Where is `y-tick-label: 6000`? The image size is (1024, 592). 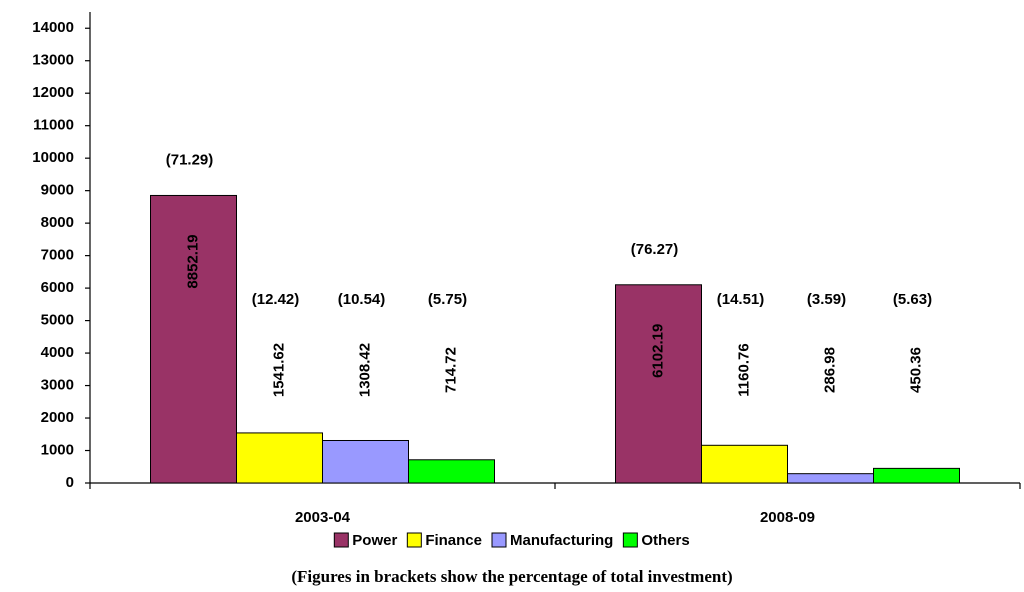
y-tick-label: 6000 is located at coordinates (57, 287).